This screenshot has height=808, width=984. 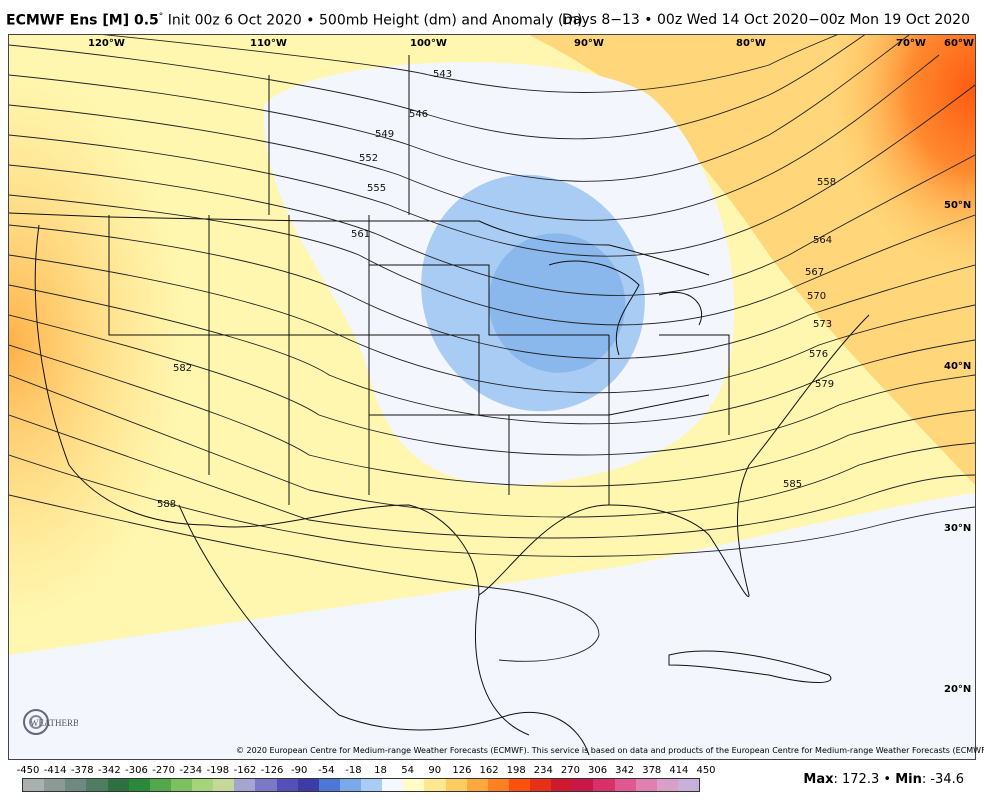 I want to click on model-name: ECMWF Ens [M] 0.5, so click(x=82, y=20).